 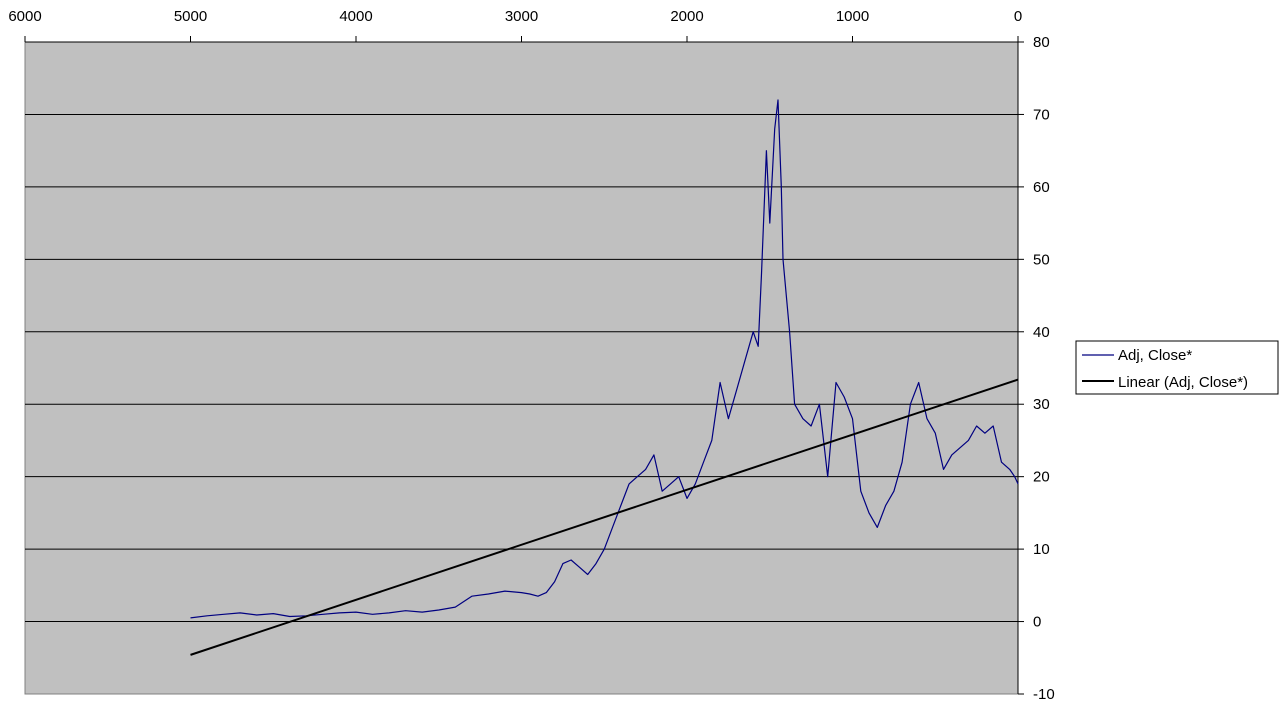 What do you see at coordinates (515, 25) in the screenshot?
I see `x-axis: 6000 5000 4000 3000 2000 1000 0` at bounding box center [515, 25].